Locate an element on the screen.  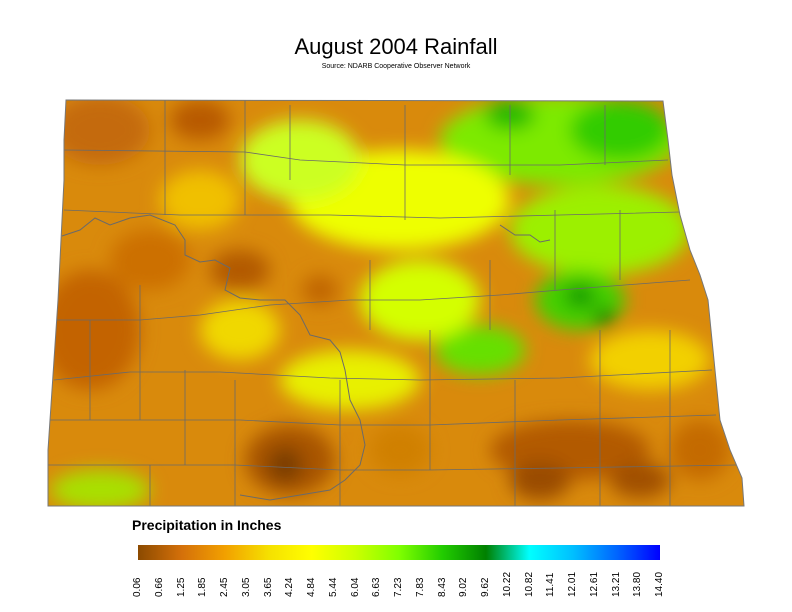
legend-tick-label: 3.65 is located at coordinates (268, 582).